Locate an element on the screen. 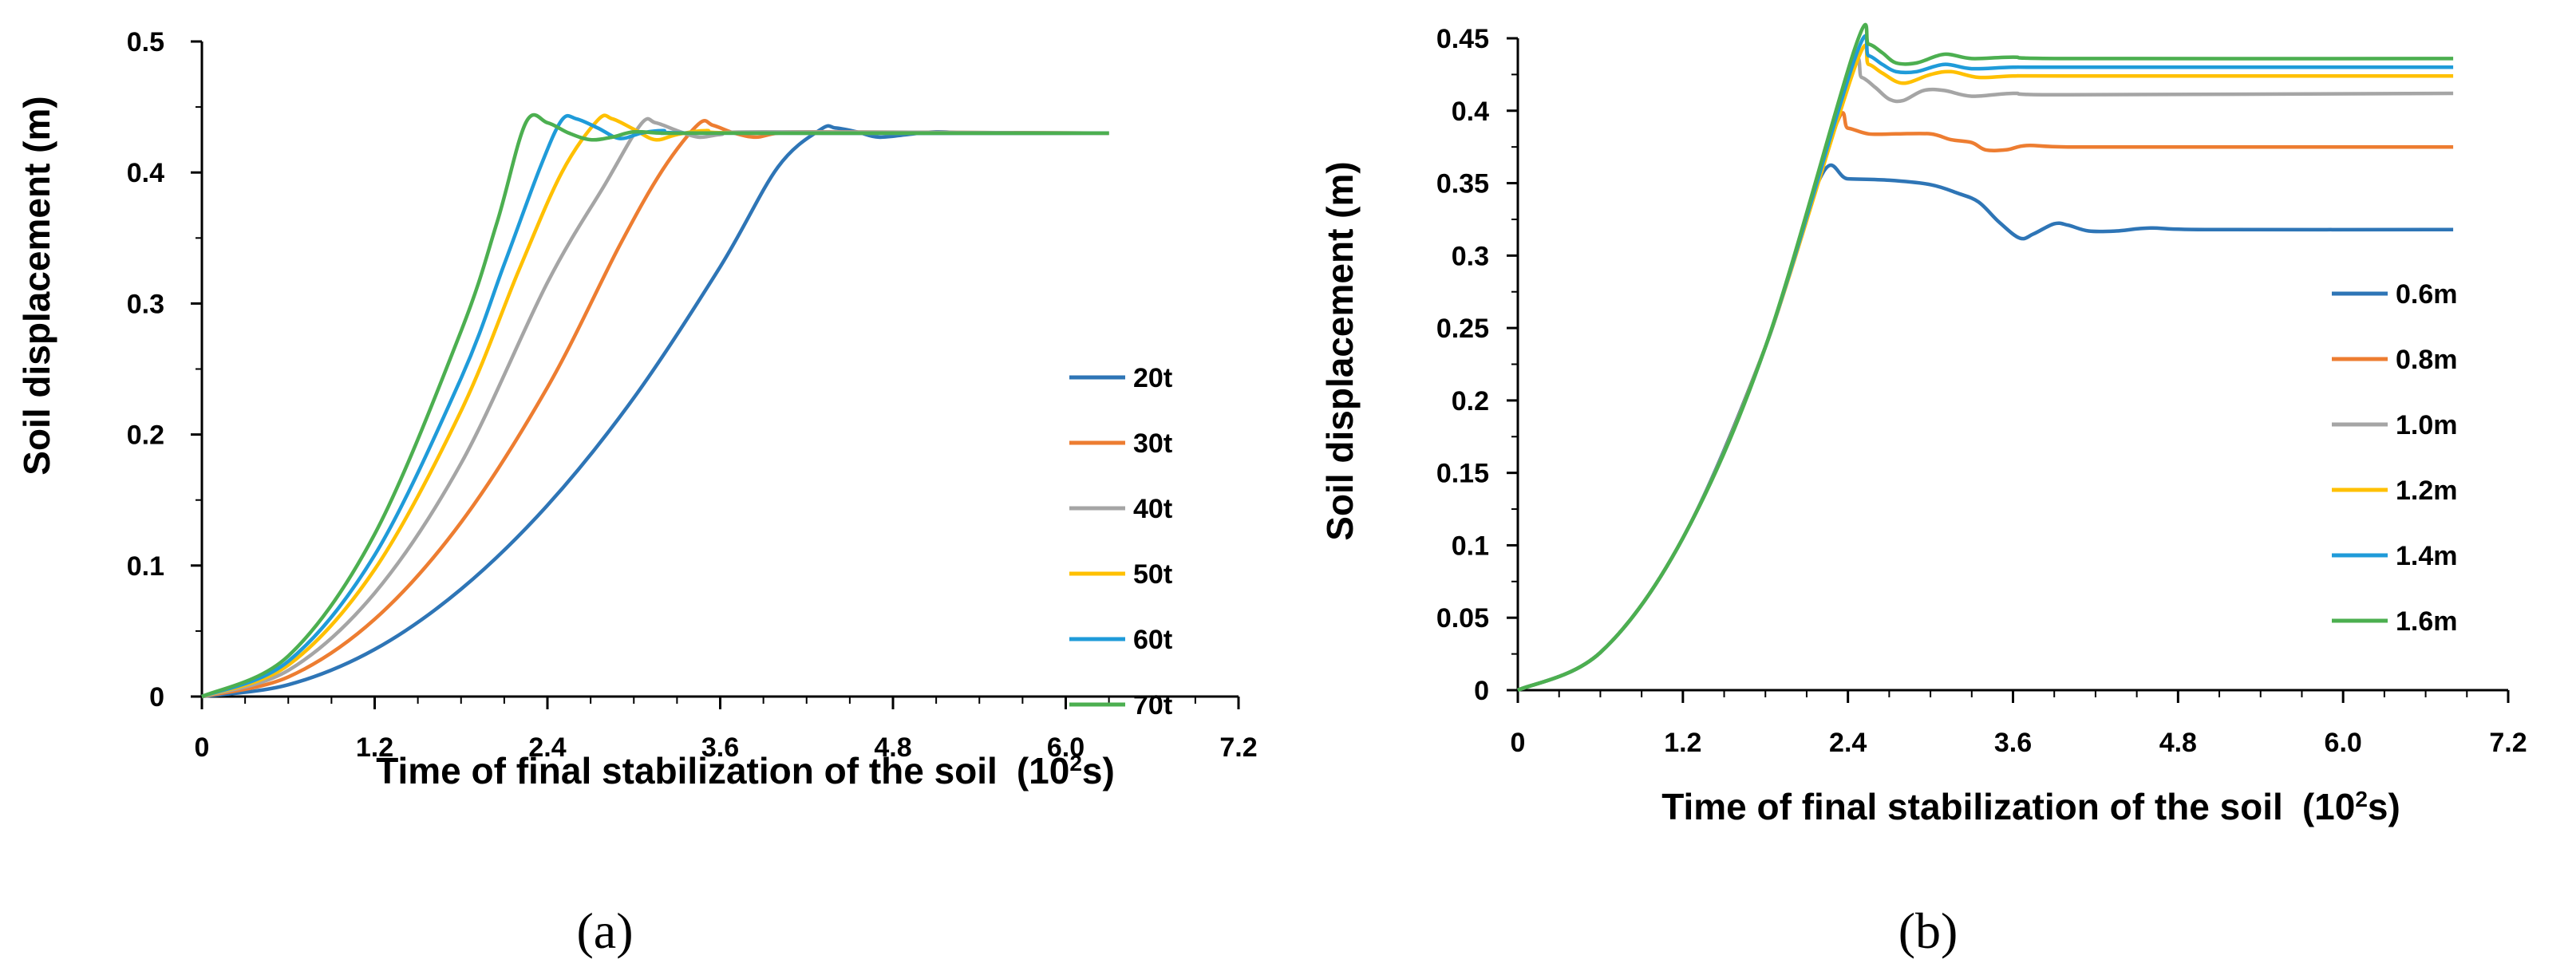 The height and width of the screenshot is (975, 2576). legend-label-a-60t: 60t is located at coordinates (1152, 640).